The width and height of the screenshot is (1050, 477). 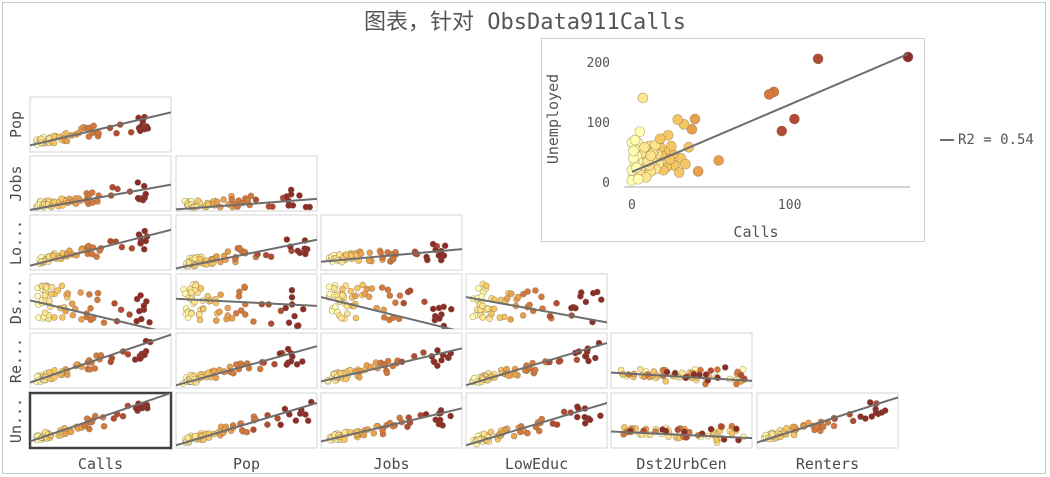 I want to click on matrix-cell-LowEduc-vs-Jobs, so click(x=391, y=242).